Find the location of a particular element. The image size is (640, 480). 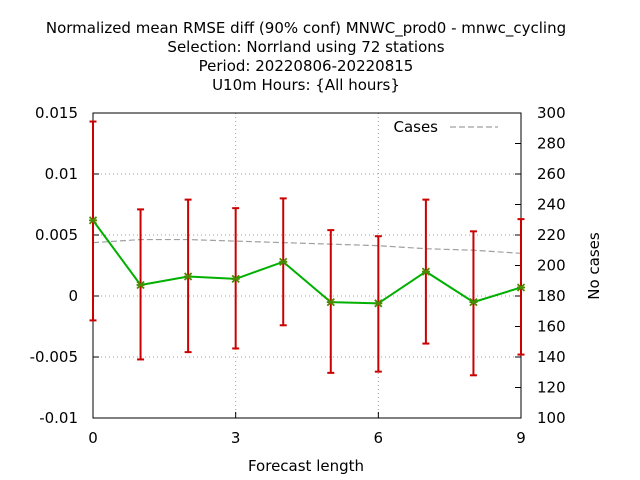

y2-axis-label: No cases is located at coordinates (594, 266).